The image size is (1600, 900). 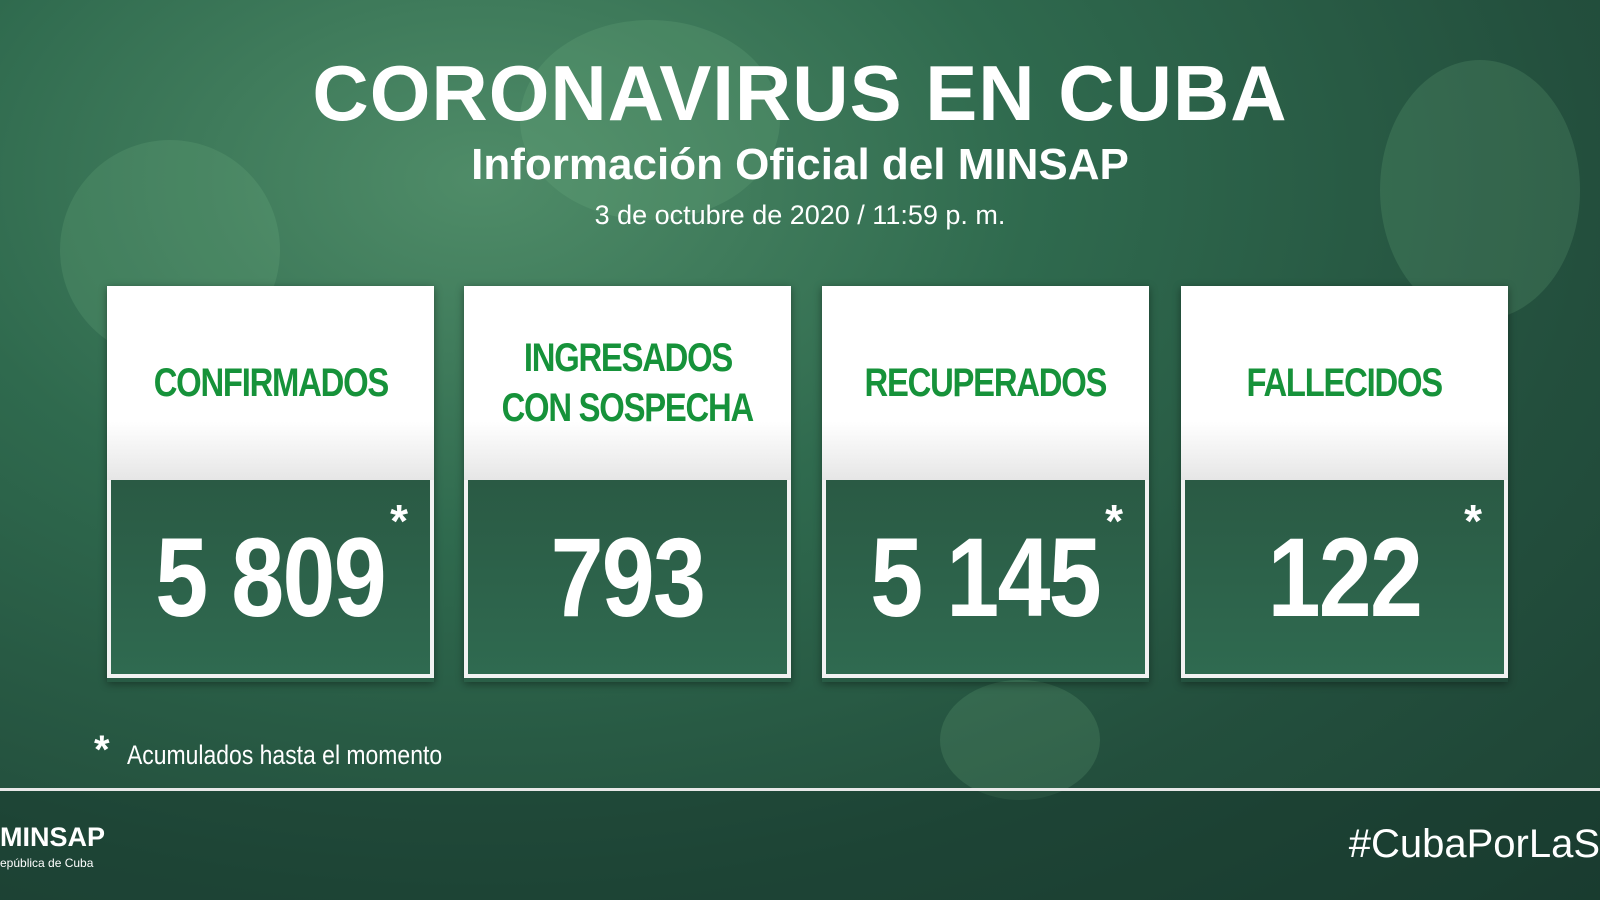 I want to click on card-body: 793, so click(x=627, y=579).